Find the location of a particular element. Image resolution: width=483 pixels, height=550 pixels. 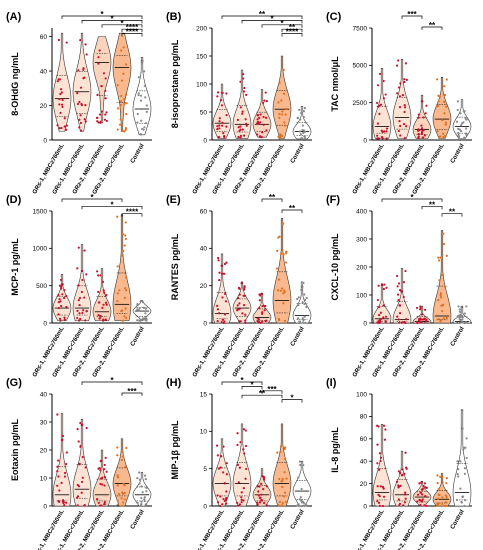

y-tick-label: 500 is located at coordinates (41, 286).